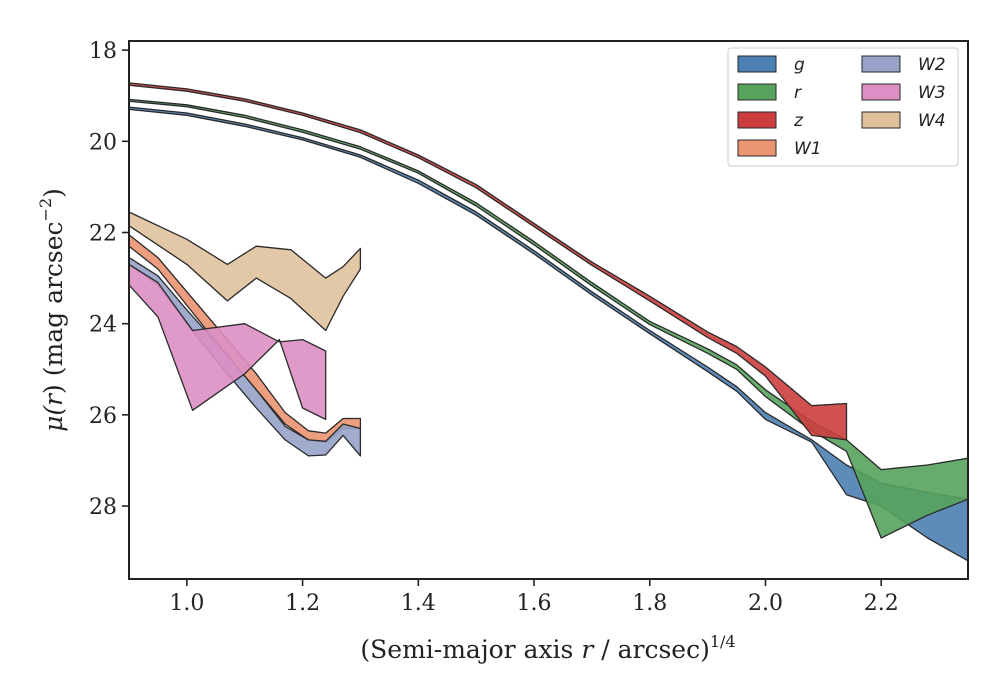  Describe the element at coordinates (534, 603) in the screenshot. I see `x-tick-label: 1.6` at that location.